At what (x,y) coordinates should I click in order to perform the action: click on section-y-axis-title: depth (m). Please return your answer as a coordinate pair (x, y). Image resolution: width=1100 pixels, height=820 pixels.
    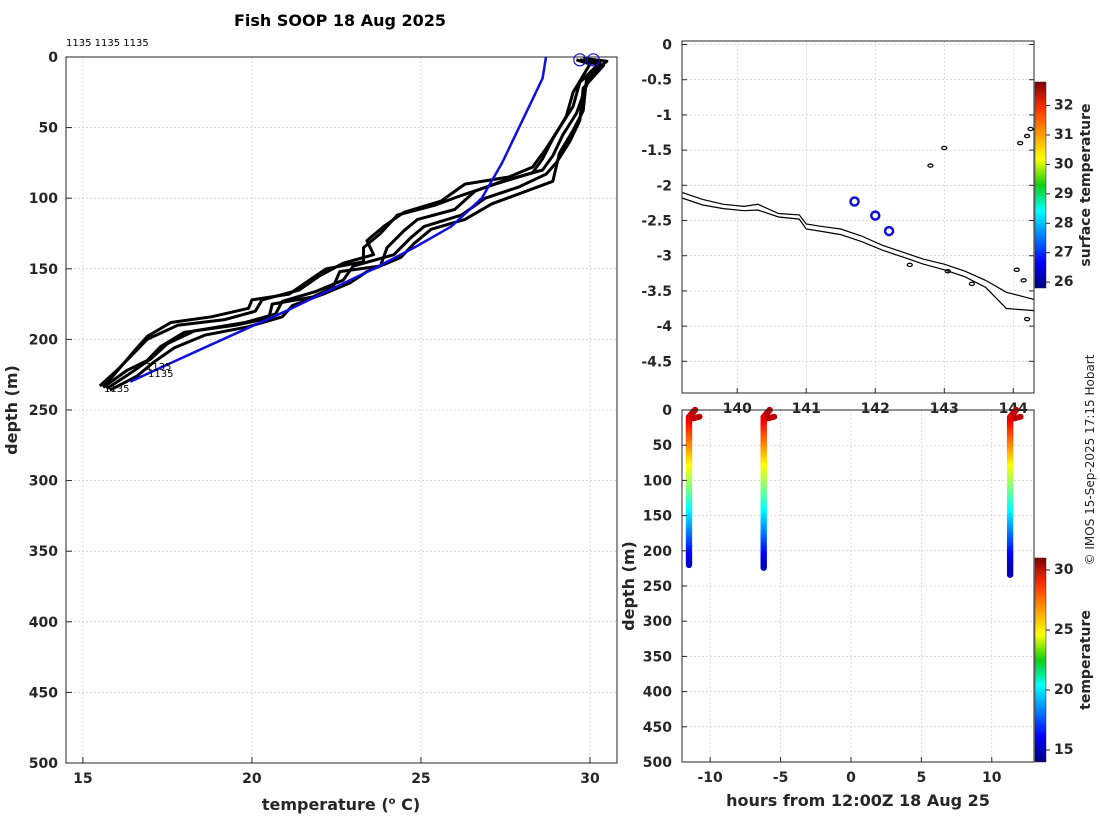
    Looking at the image, I should click on (628, 586).